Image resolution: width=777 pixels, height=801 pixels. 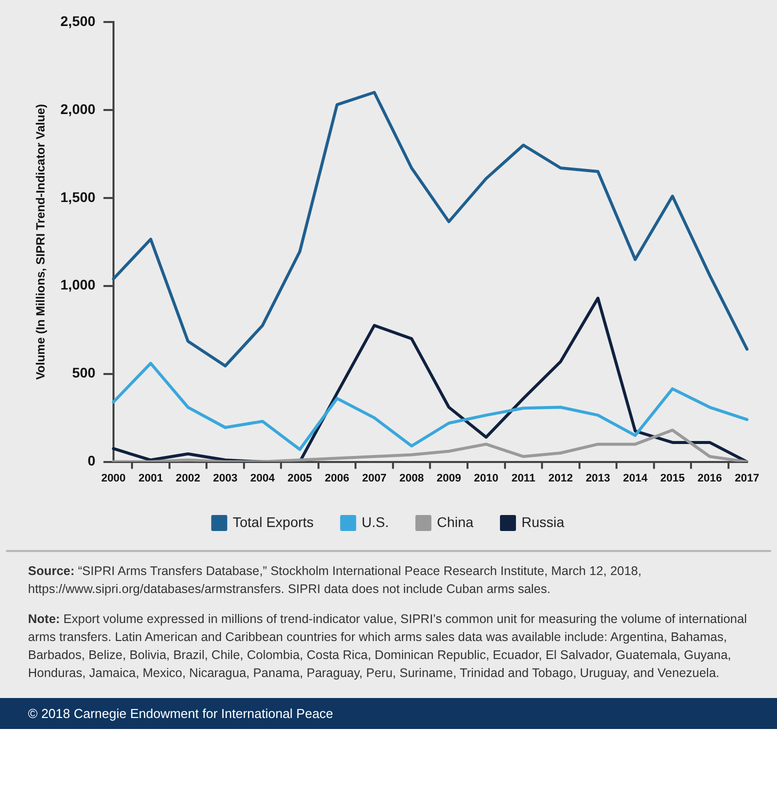 I want to click on x-tick-label: 2016, so click(x=709, y=478).